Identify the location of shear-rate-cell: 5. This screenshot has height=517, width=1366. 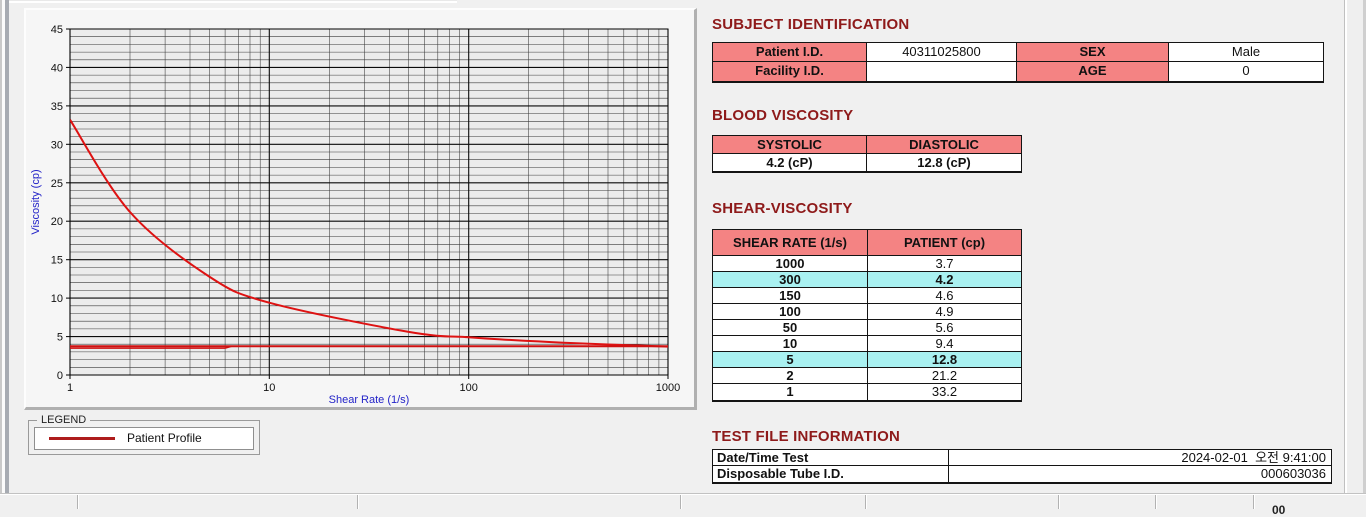
(790, 360).